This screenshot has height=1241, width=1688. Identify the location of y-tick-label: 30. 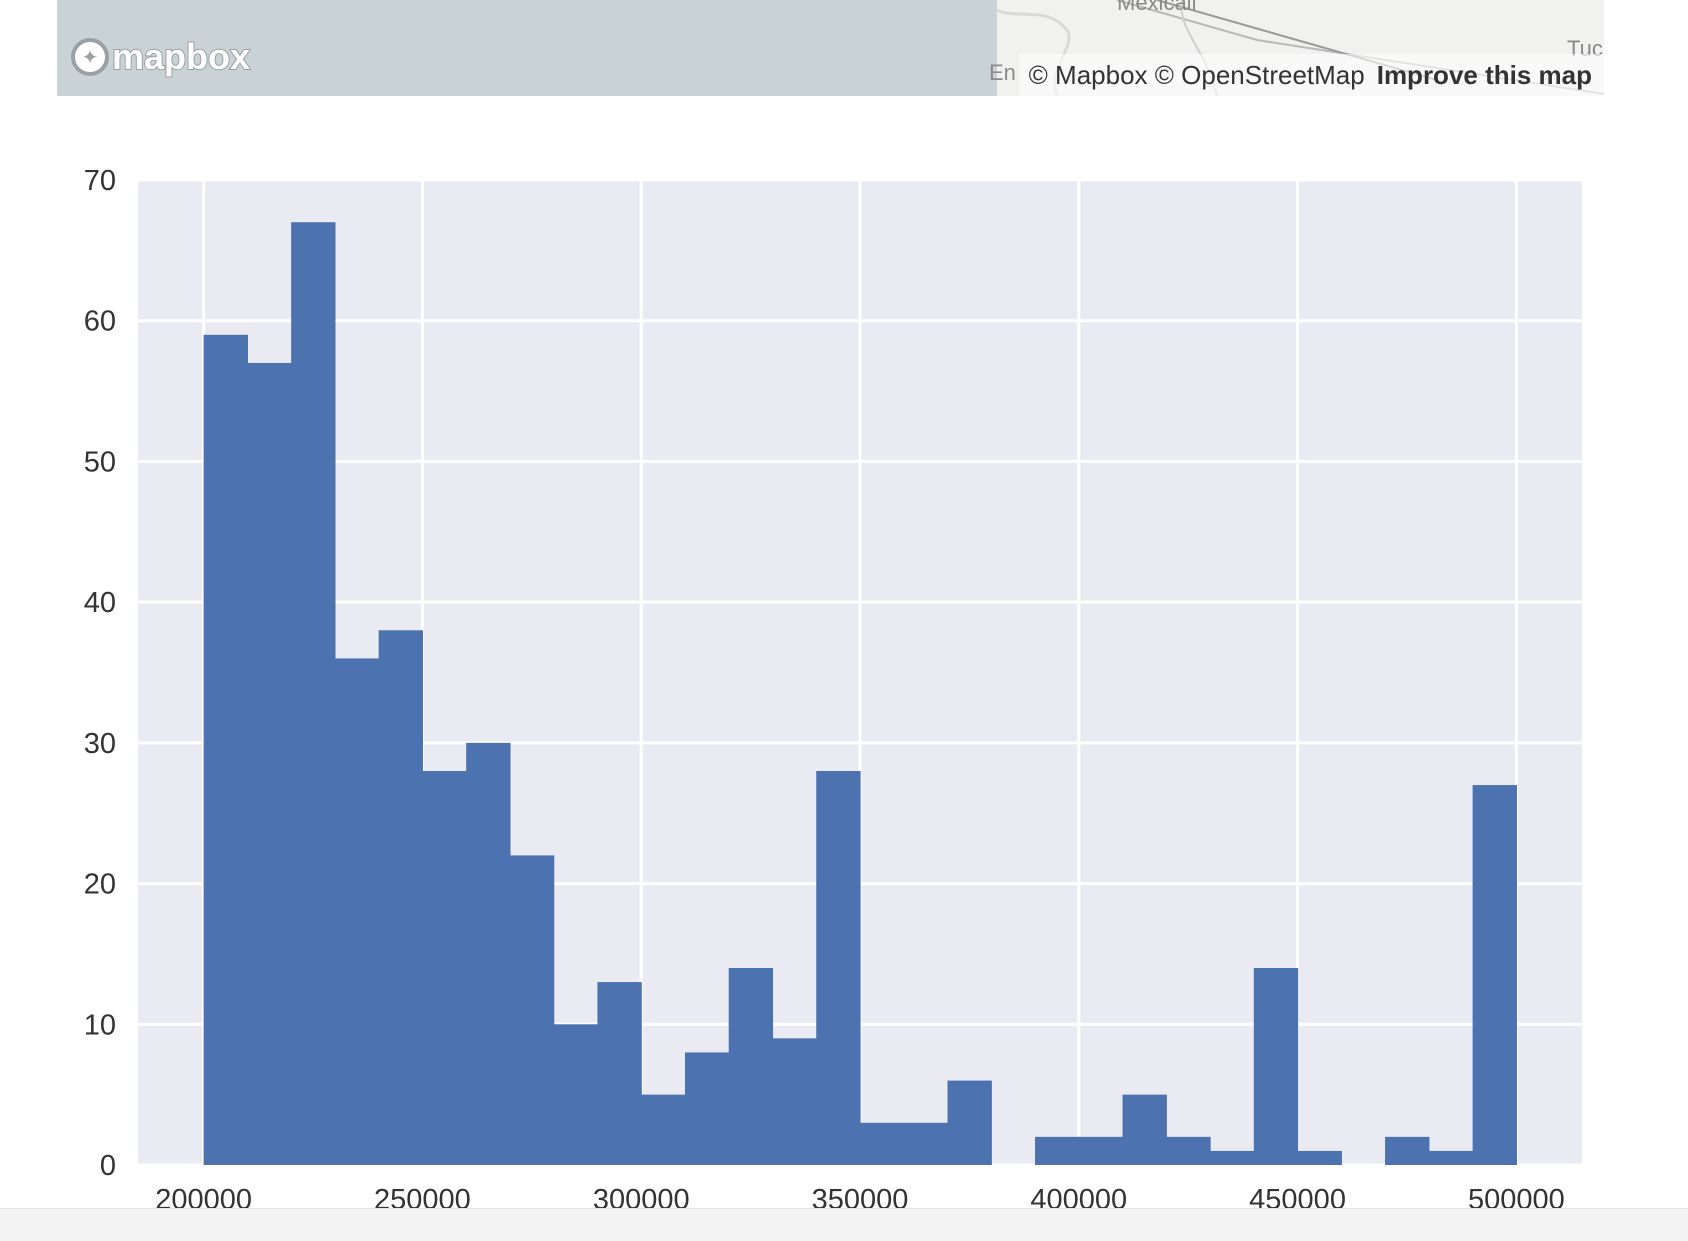
(100, 744).